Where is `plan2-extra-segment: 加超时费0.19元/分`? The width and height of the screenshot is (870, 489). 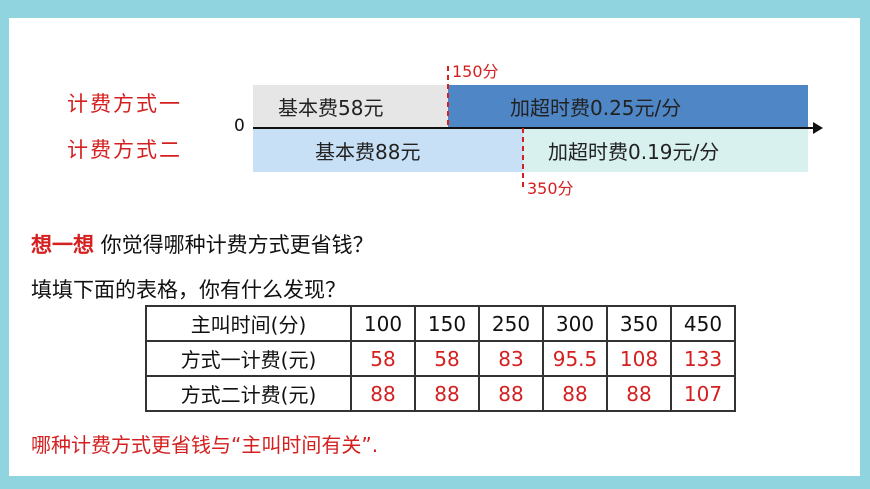
plan2-extra-segment: 加超时费0.19元/分 is located at coordinates (665, 150).